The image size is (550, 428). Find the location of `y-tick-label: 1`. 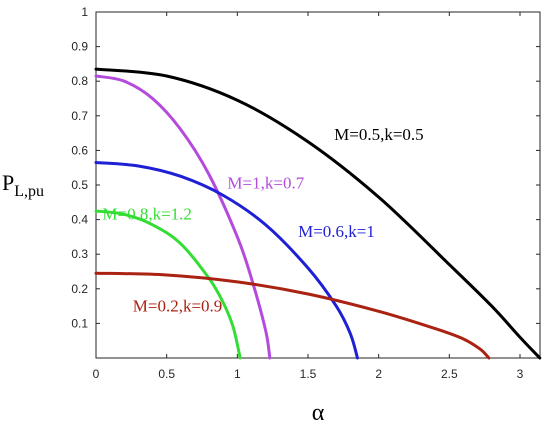

y-tick-label: 1 is located at coordinates (84, 12).